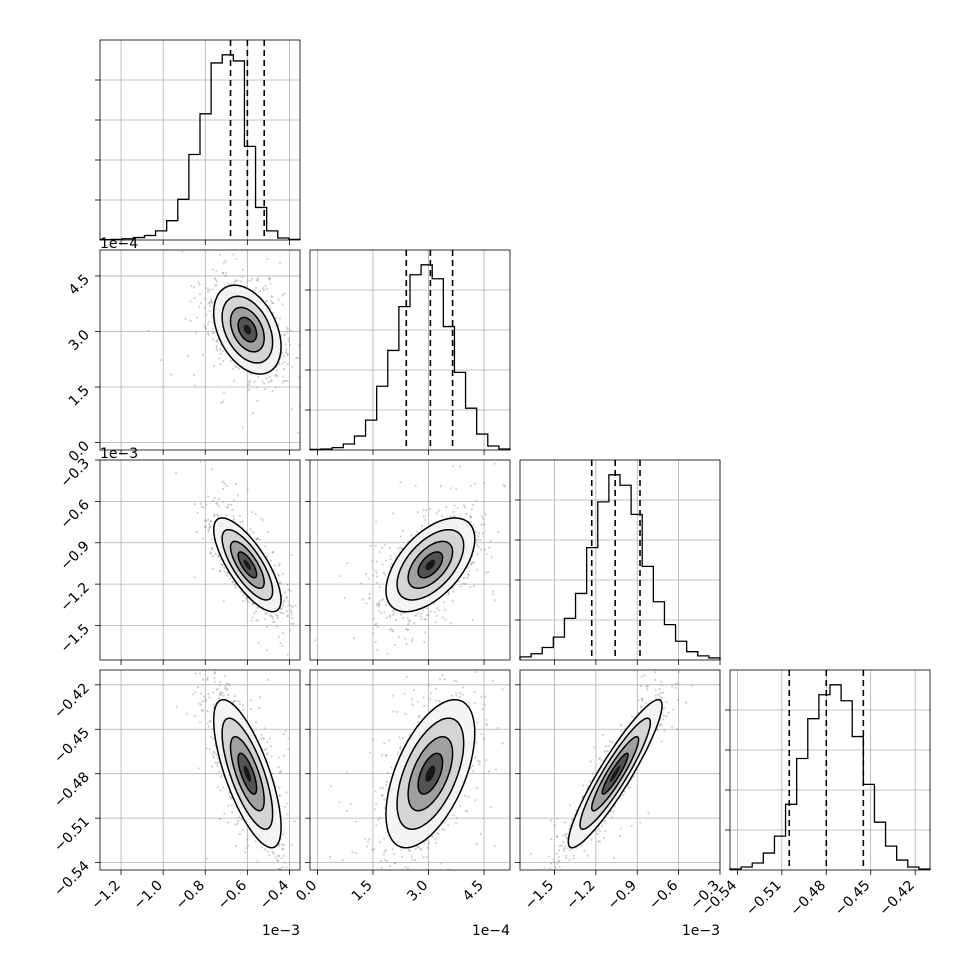  Describe the element at coordinates (620, 567) in the screenshot. I see `histogram-step` at that location.